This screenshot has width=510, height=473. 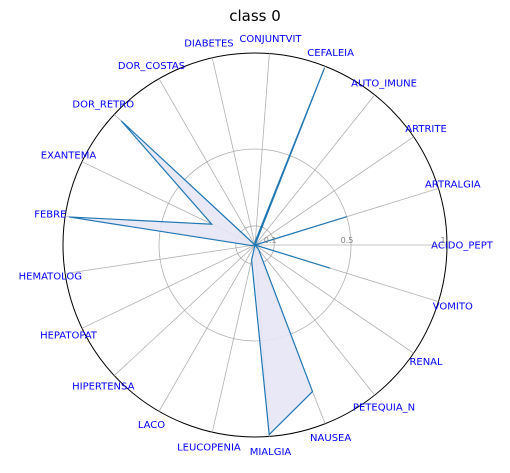 I want to click on radial-tick-labels: 0.1 0.5 1, so click(x=355, y=240).